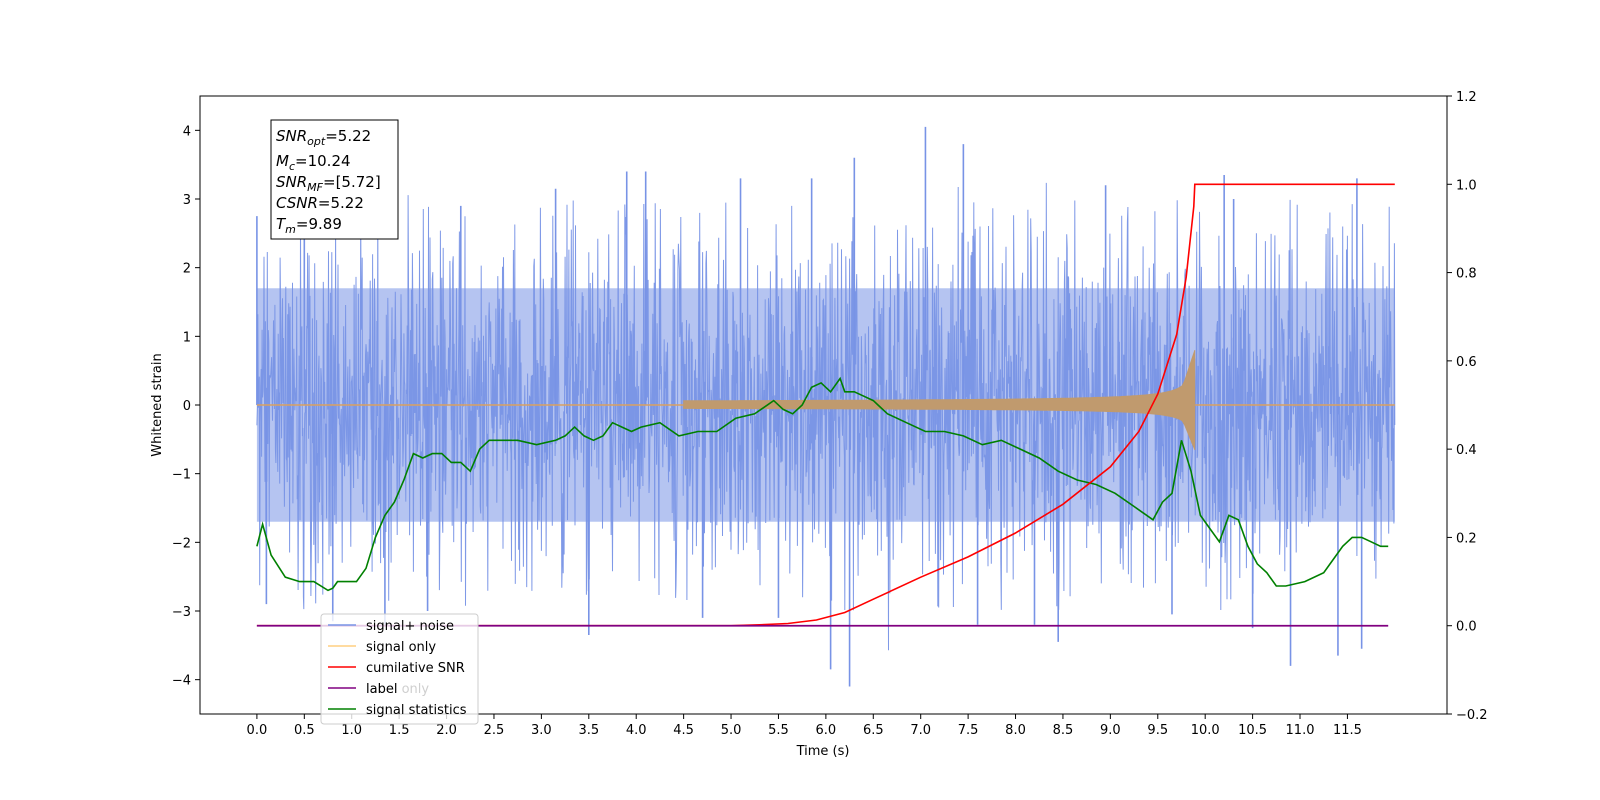  What do you see at coordinates (1466, 450) in the screenshot?
I see `y2-tick-label: 0.4` at bounding box center [1466, 450].